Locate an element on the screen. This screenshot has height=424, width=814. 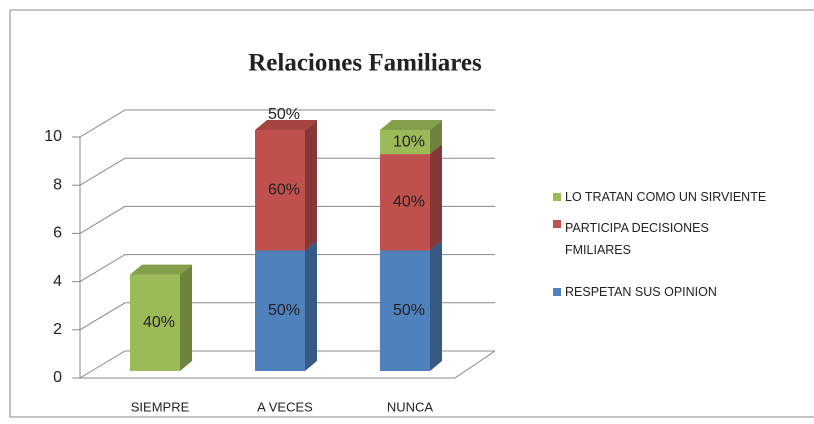
legend-label: RESPETAN SUS OPINION is located at coordinates (641, 292).